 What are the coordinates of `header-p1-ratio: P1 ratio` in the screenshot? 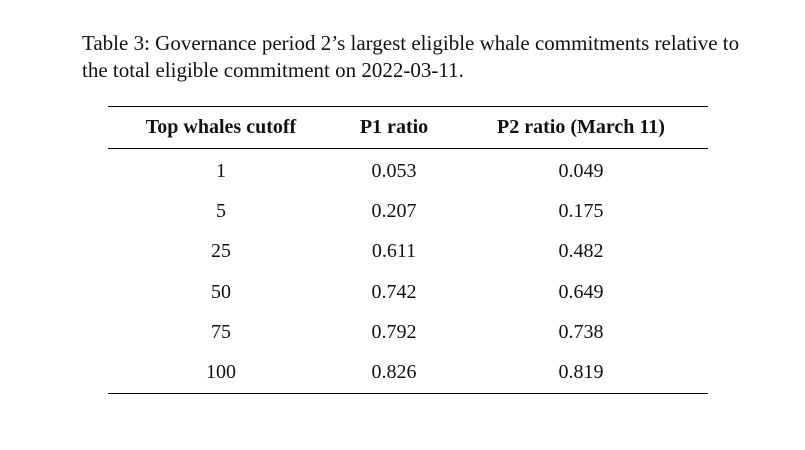 It's located at (394, 127).